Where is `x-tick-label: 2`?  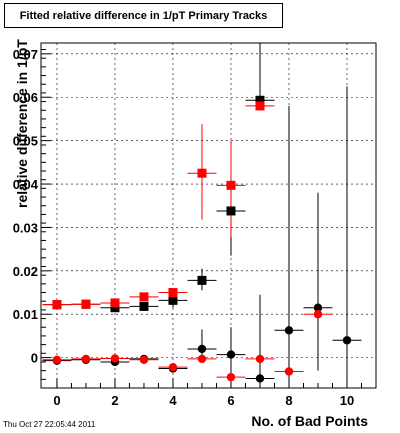
x-tick-label: 2 is located at coordinates (114, 400).